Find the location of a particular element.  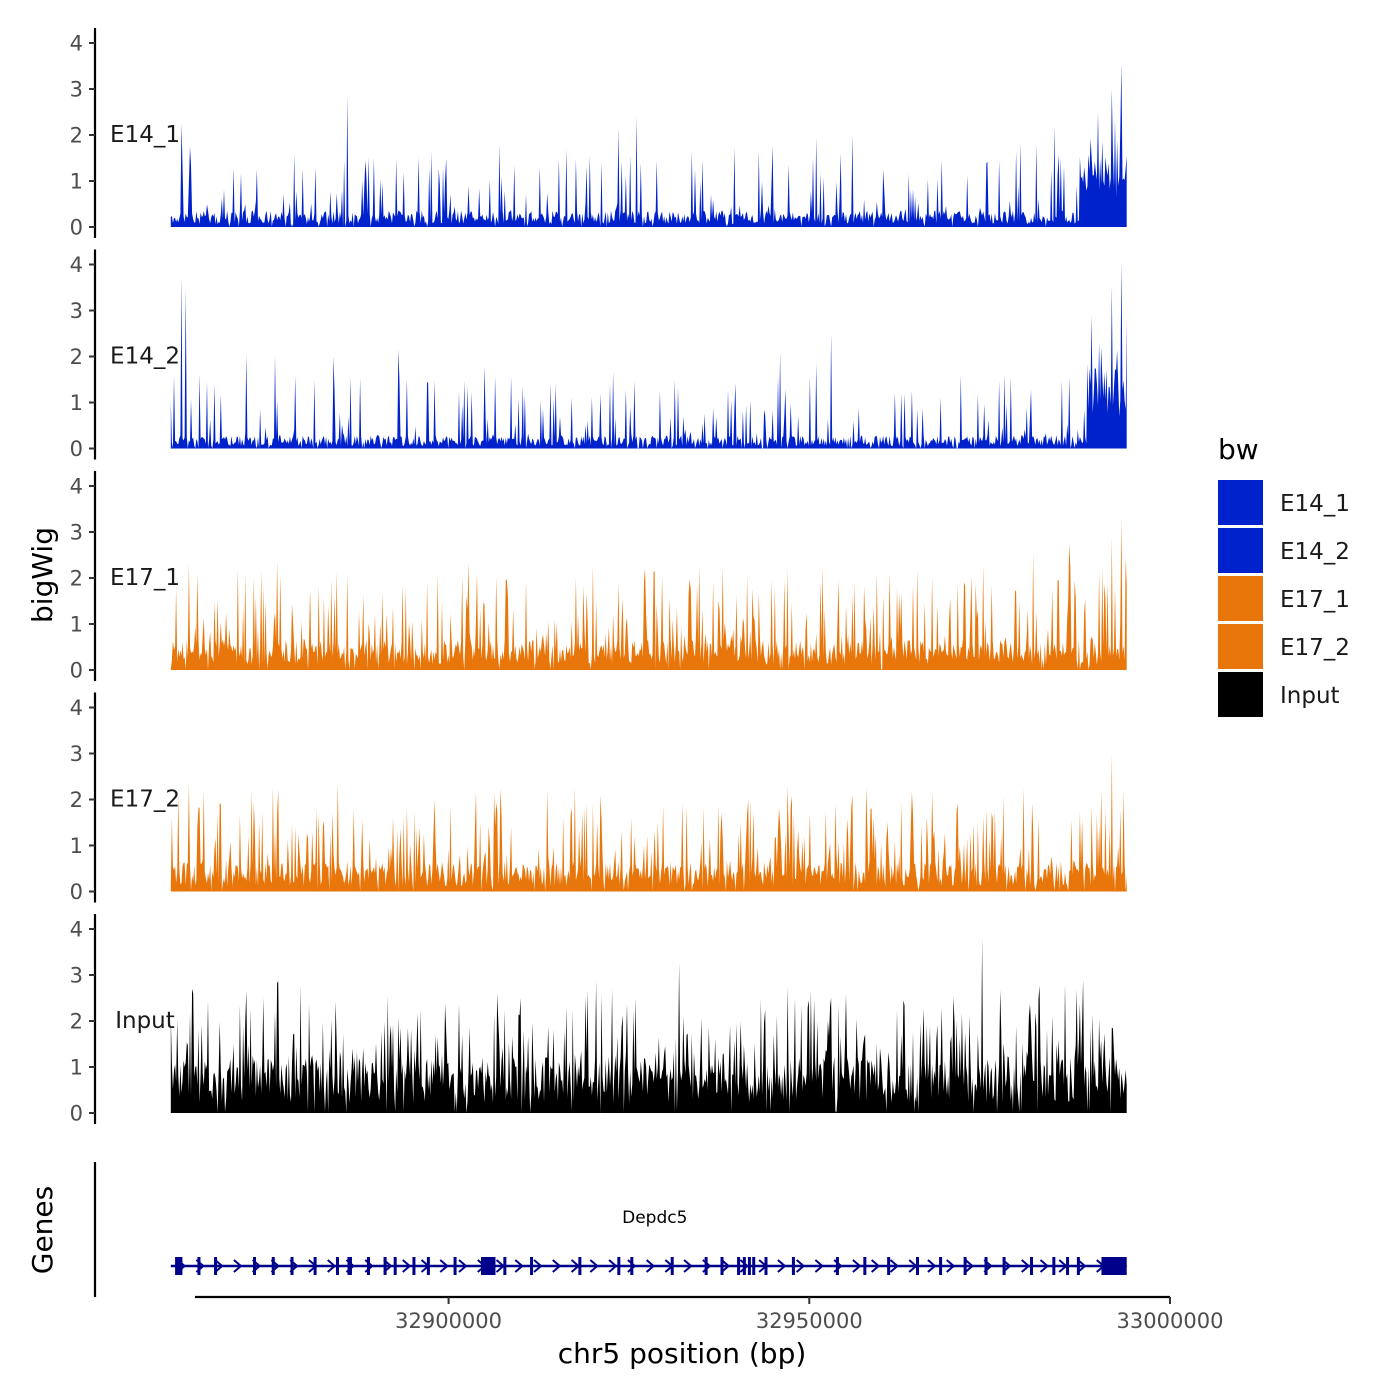

signal-area-input is located at coordinates (648, 1025).